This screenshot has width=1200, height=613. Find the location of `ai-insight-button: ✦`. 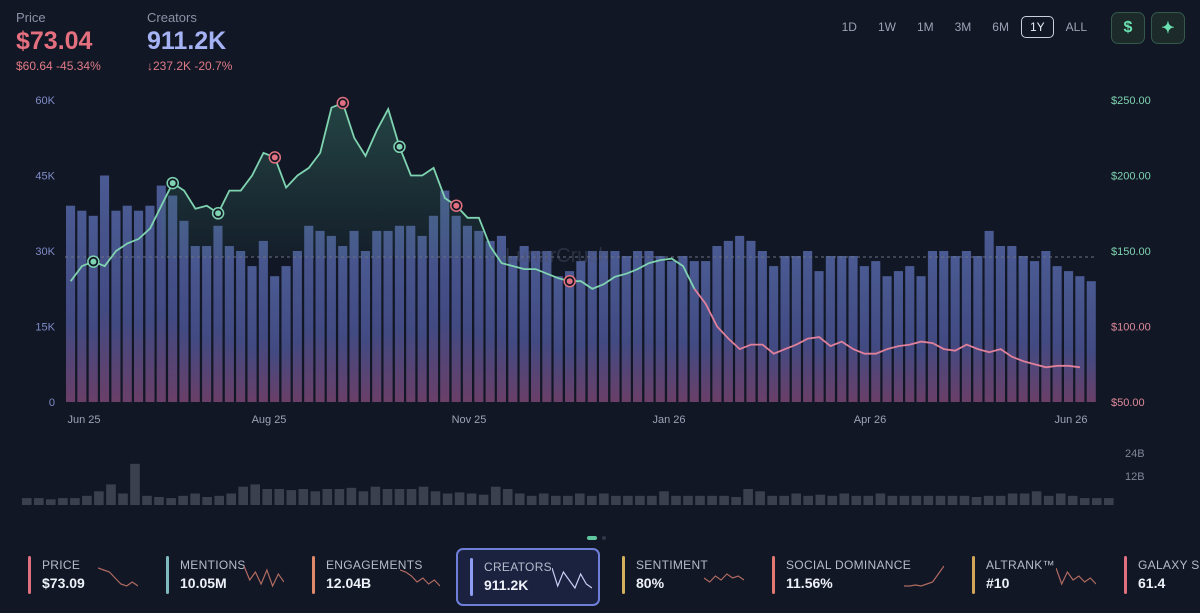

ai-insight-button: ✦ is located at coordinates (1168, 28).